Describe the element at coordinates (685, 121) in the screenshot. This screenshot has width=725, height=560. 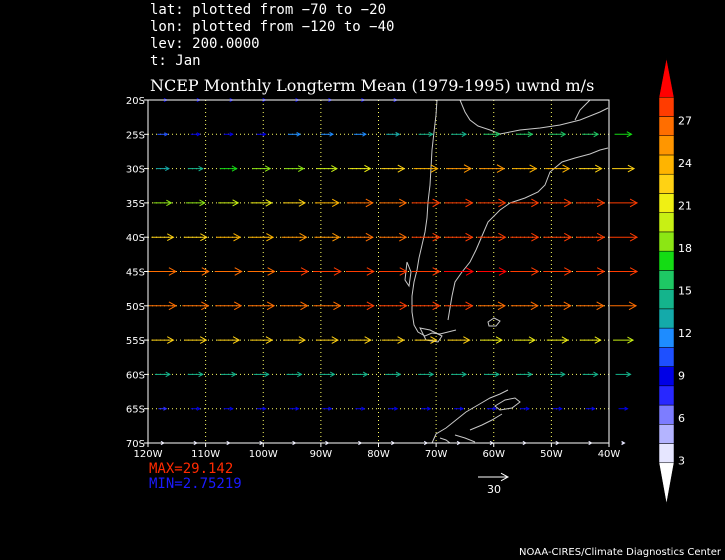
I see `colorbar-label: 27` at that location.